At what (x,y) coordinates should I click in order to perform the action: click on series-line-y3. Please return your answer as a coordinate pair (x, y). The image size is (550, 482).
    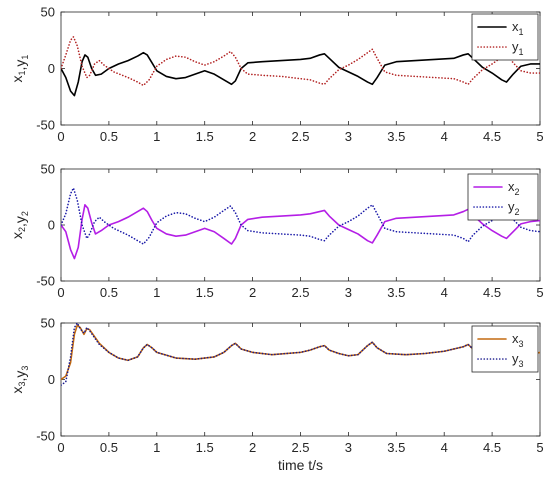
    Looking at the image, I should click on (300, 354).